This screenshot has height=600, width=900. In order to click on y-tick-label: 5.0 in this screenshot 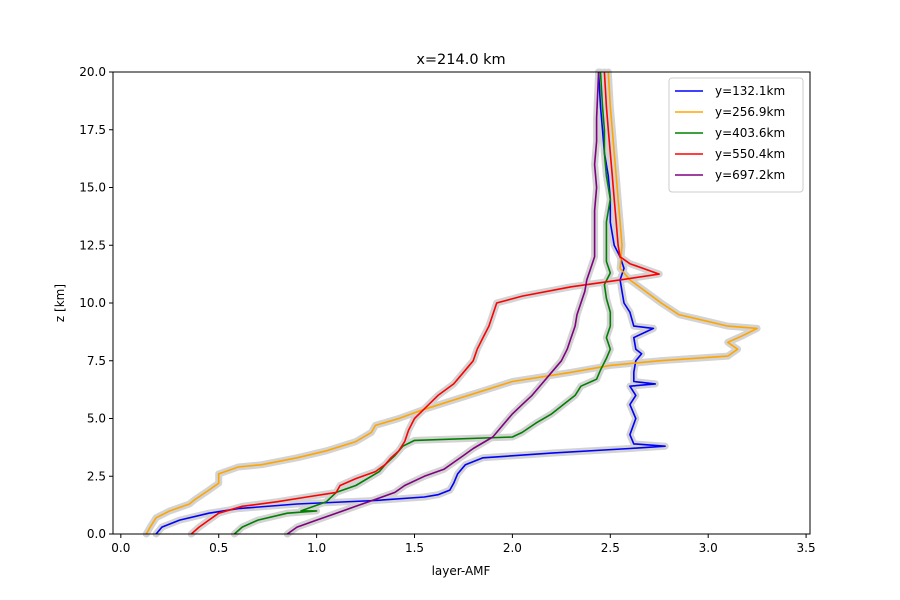, I will do `click(96, 419)`.